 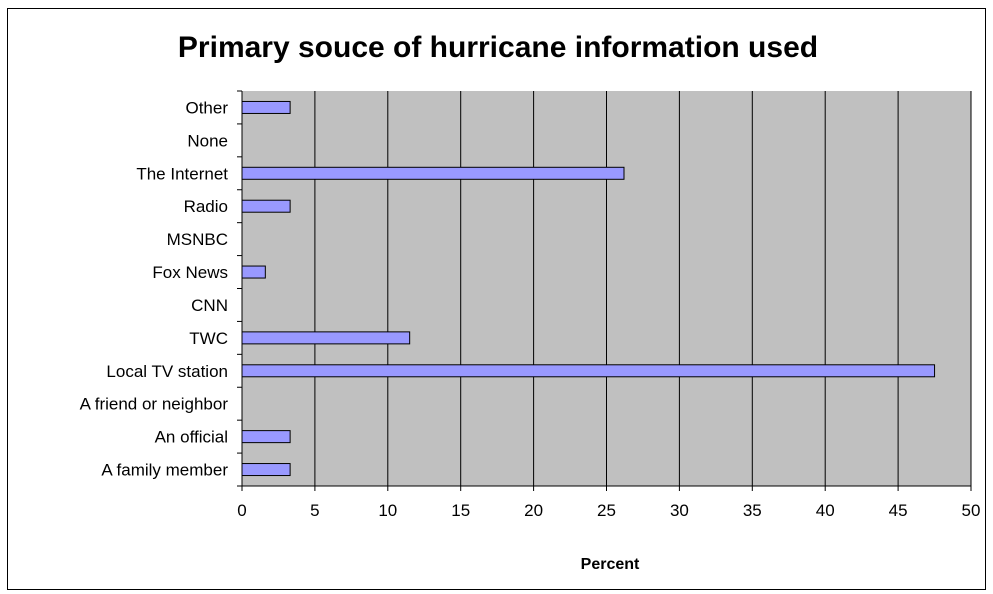 I want to click on x-tick-label: 15, so click(x=460, y=510).